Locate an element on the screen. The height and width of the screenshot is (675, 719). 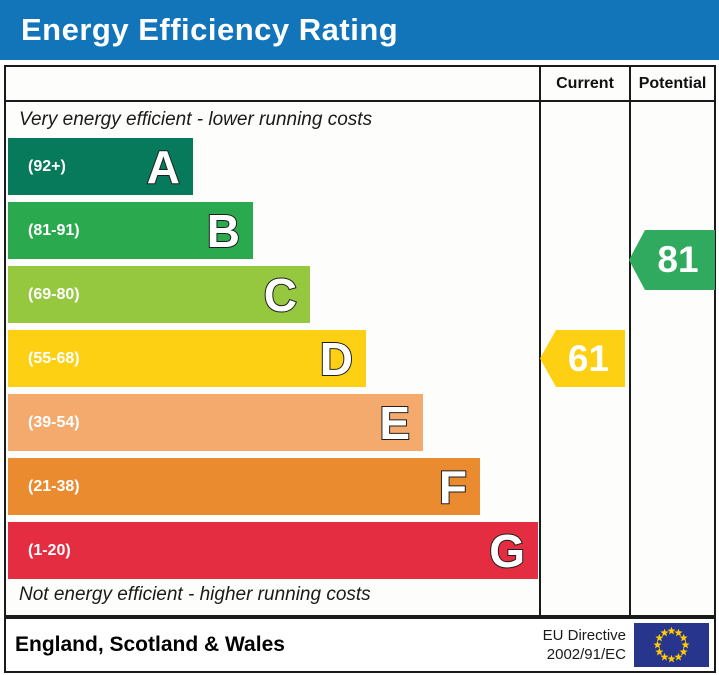
band-d: (55-68) D is located at coordinates (187, 358).